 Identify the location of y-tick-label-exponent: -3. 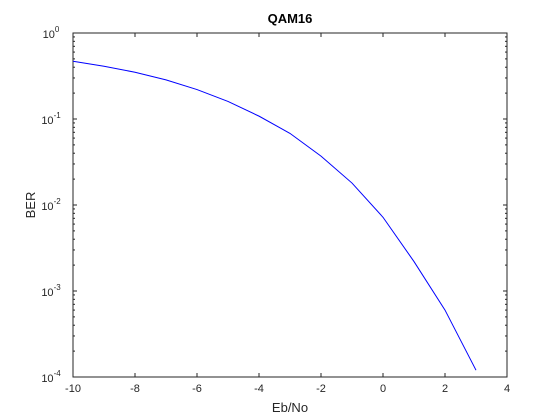
(58, 287).